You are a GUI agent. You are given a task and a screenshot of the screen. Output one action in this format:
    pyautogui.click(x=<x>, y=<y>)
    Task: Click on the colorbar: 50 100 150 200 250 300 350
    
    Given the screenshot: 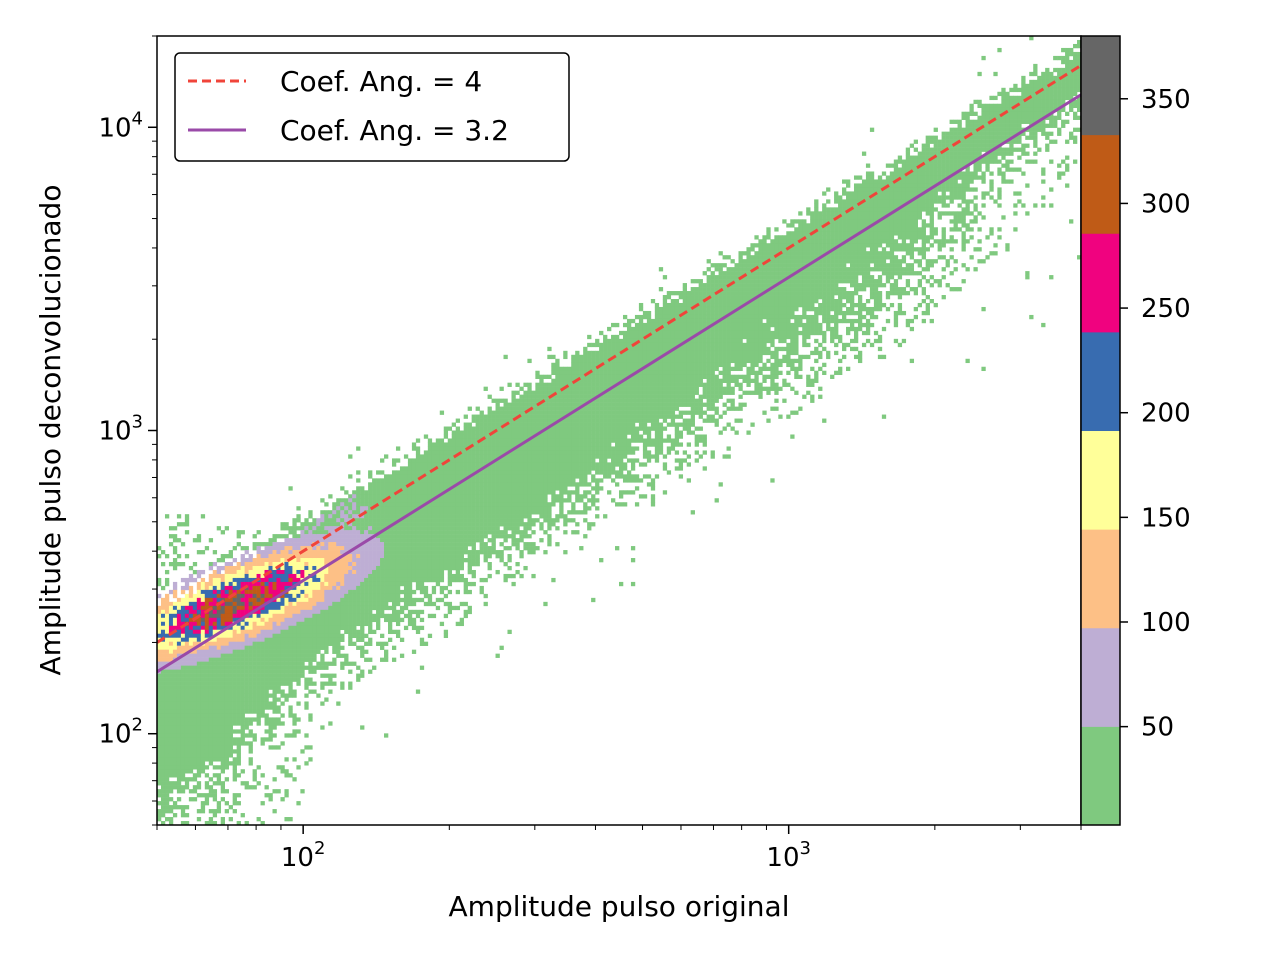 What is the action you would take?
    pyautogui.click(x=1135, y=430)
    